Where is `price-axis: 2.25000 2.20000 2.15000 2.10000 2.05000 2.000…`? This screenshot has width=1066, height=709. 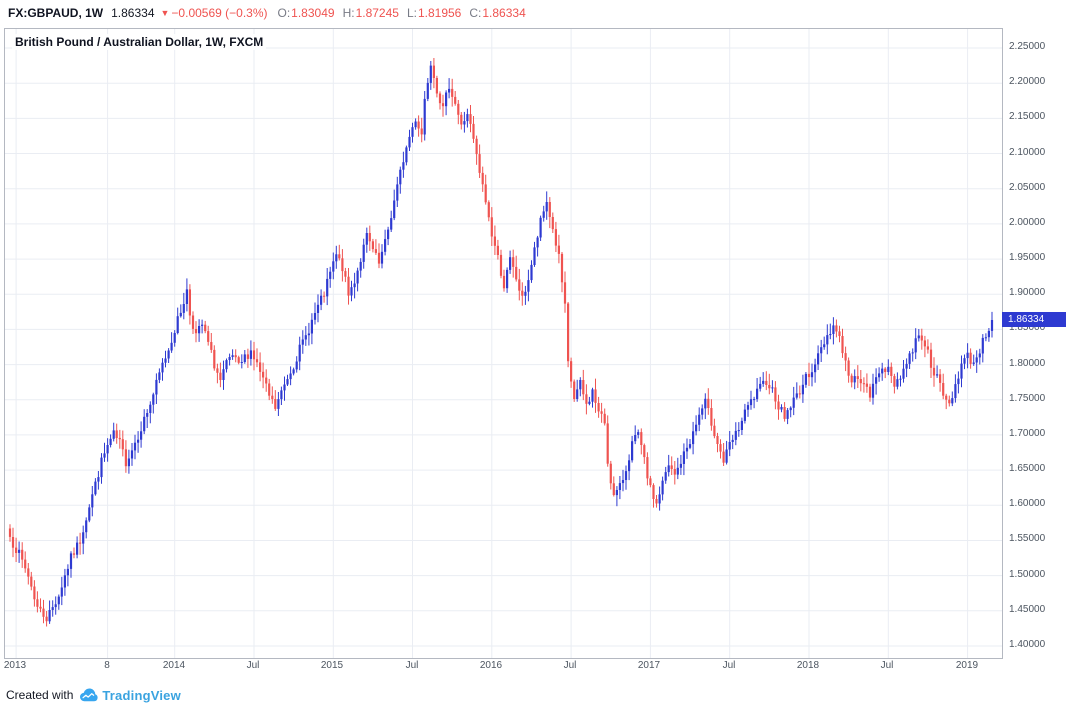 price-axis: 2.25000 2.20000 2.15000 2.10000 2.05000 2.000… is located at coordinates (1034, 343).